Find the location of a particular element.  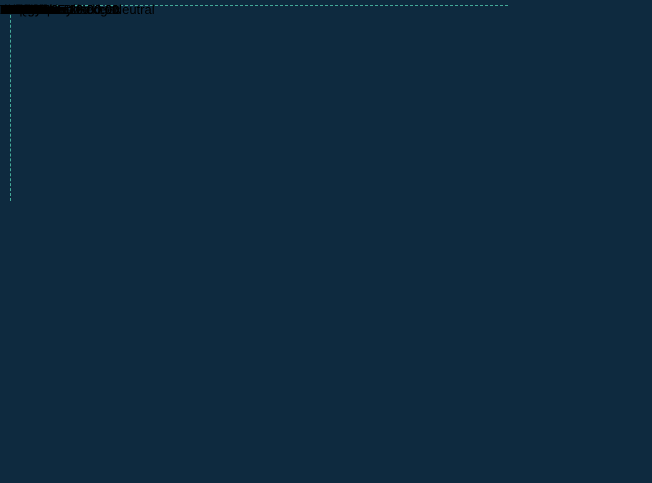

row-name: Health Care is located at coordinates (35, 9).